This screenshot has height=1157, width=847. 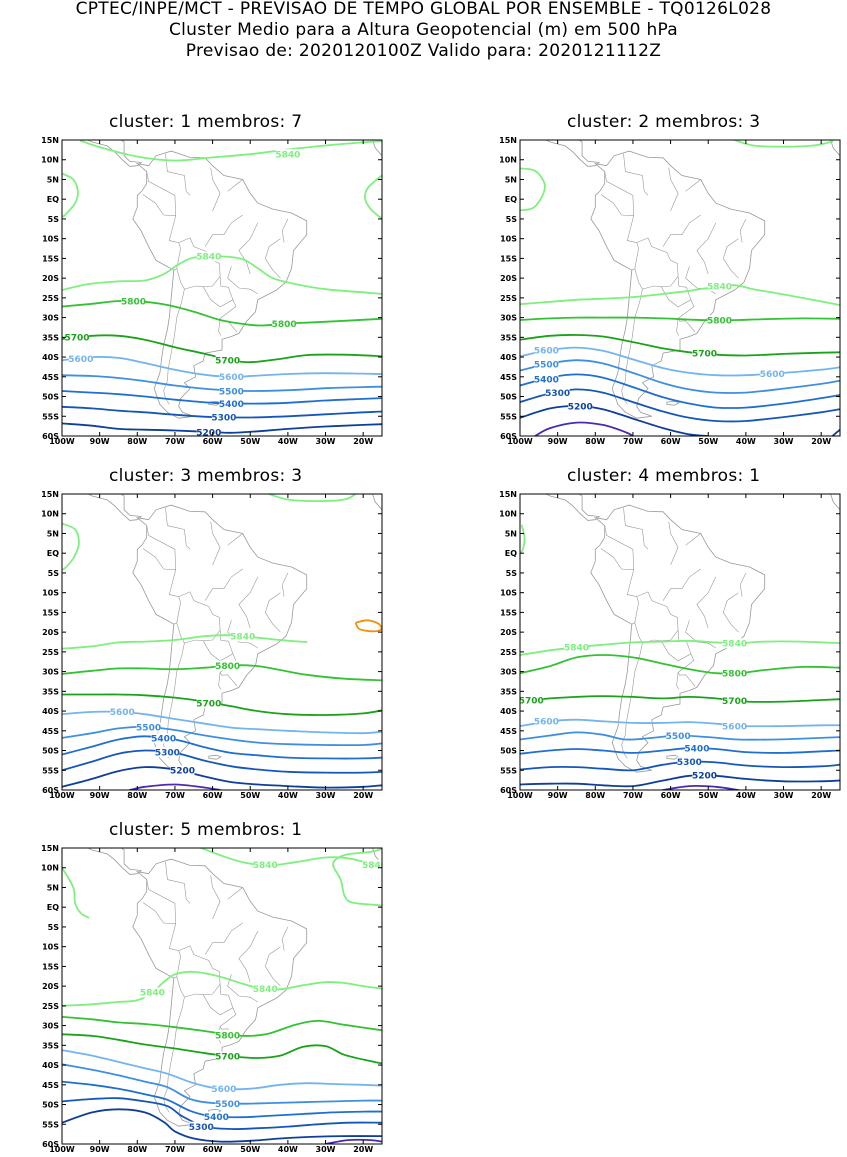 I want to click on lon-label: 30W, so click(x=326, y=1149).